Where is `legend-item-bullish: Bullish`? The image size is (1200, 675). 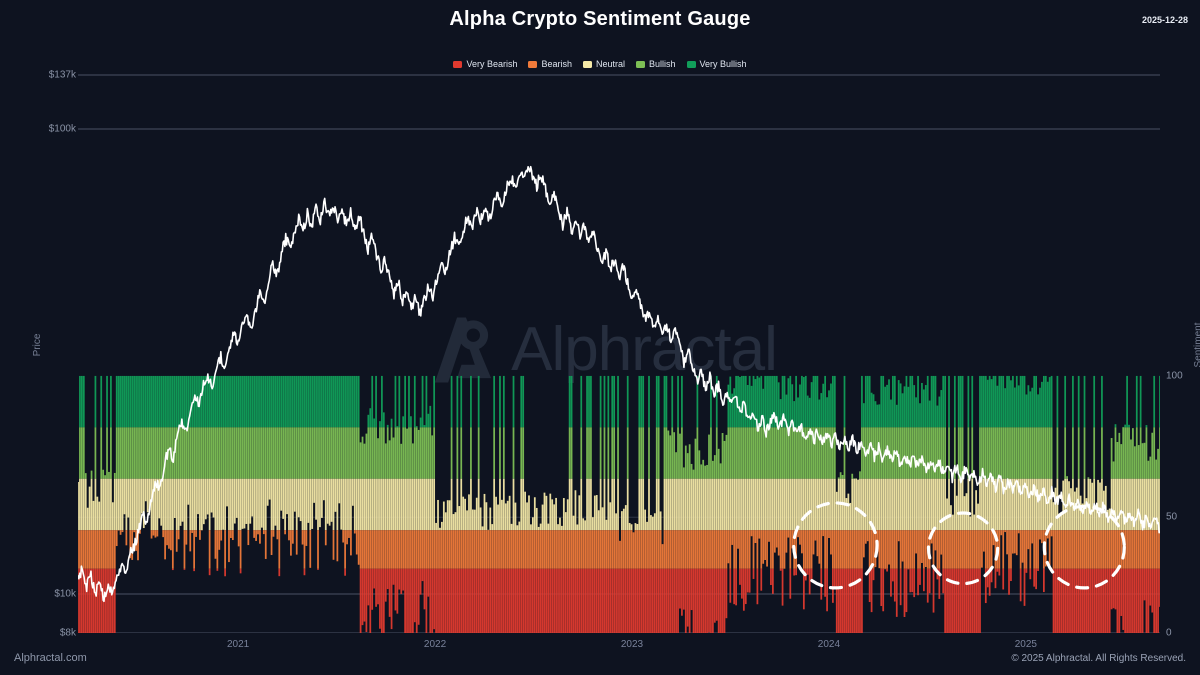
legend-item-bullish: Bullish is located at coordinates (656, 64).